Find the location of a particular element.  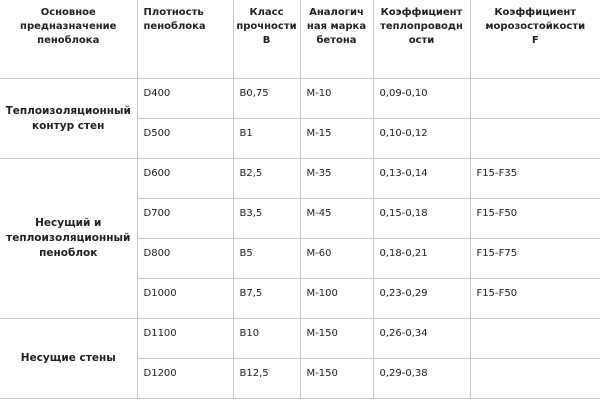

strength-cell: В5 is located at coordinates (266, 258).